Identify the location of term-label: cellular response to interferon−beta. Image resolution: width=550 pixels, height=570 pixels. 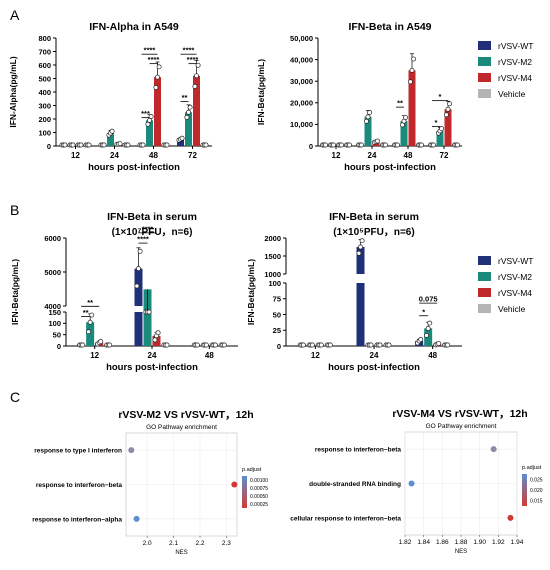
(345, 518).